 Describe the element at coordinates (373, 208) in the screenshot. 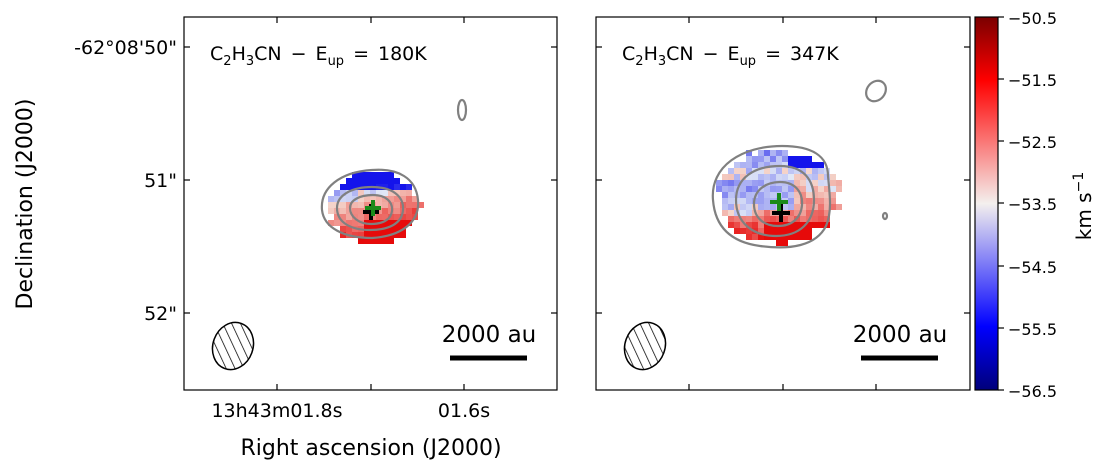

I see `green-cross-marker-left` at that location.